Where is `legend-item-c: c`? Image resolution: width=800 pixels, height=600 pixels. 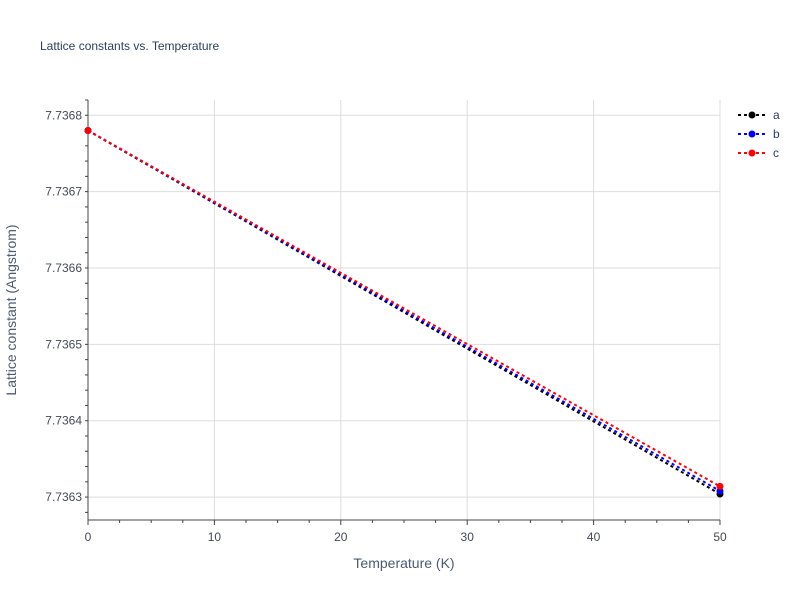
legend-item-c: c is located at coordinates (758, 153).